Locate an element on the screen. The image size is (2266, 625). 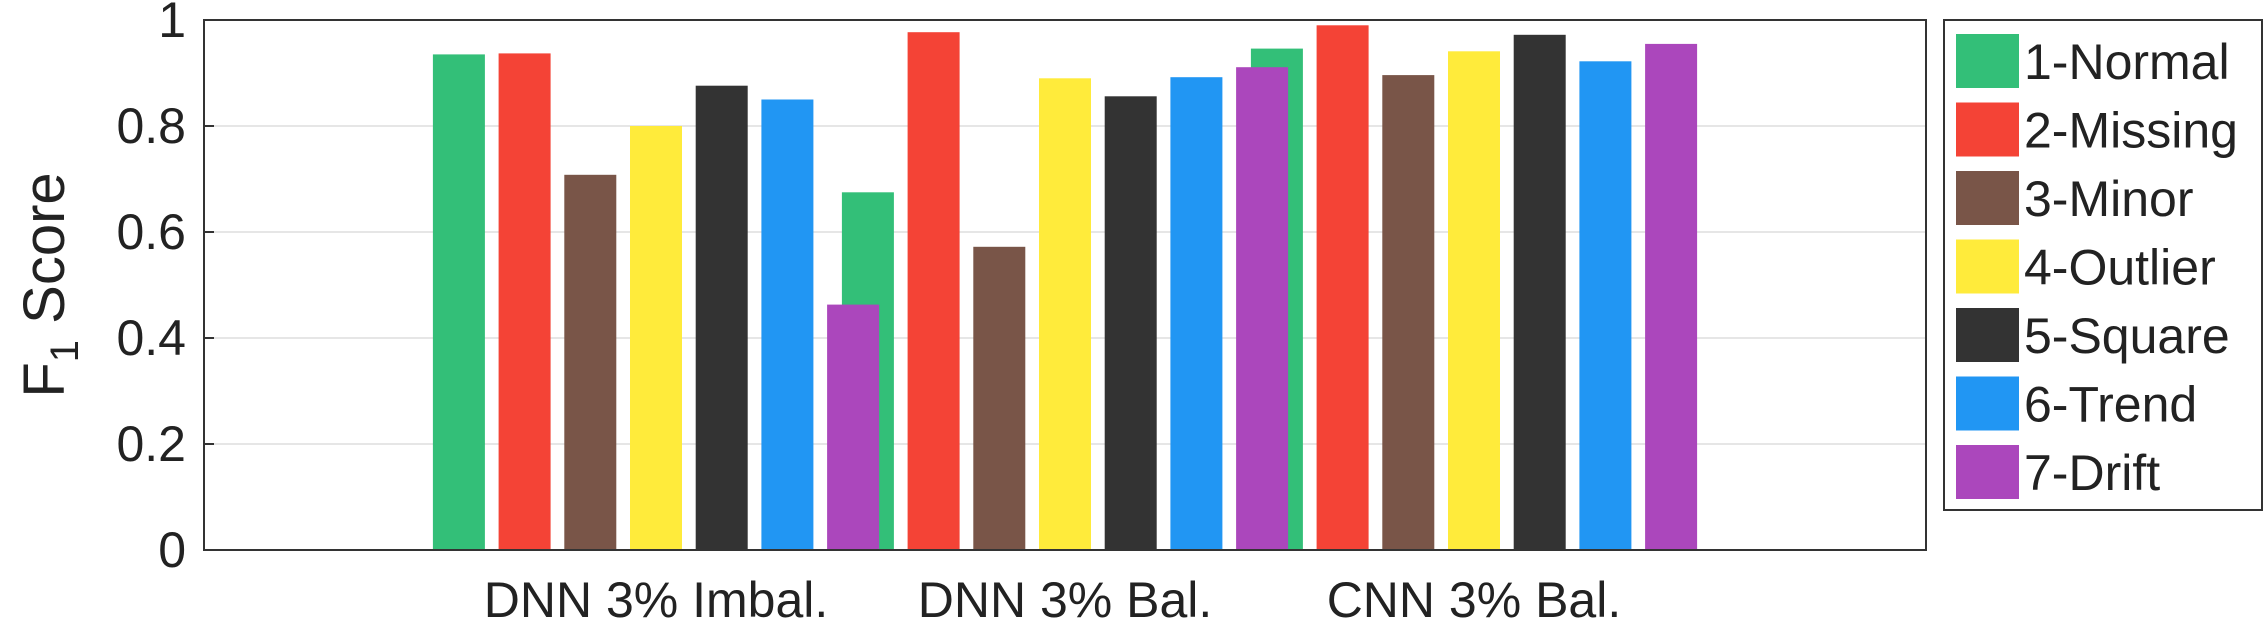
y-tick-label: 0 is located at coordinates (172, 550).